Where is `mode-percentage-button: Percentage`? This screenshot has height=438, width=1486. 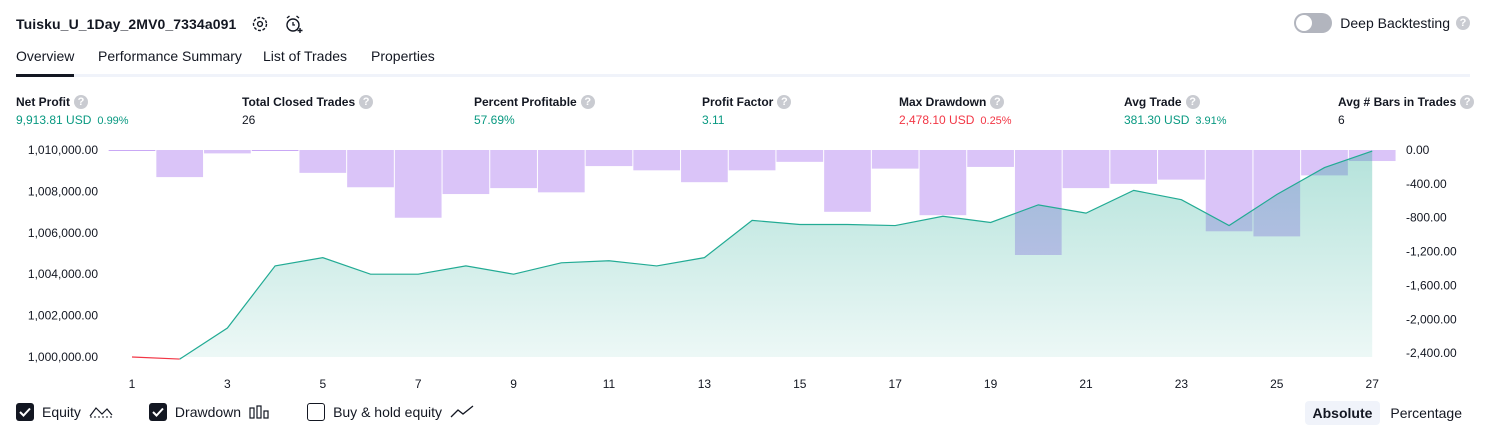 mode-percentage-button: Percentage is located at coordinates (1426, 413).